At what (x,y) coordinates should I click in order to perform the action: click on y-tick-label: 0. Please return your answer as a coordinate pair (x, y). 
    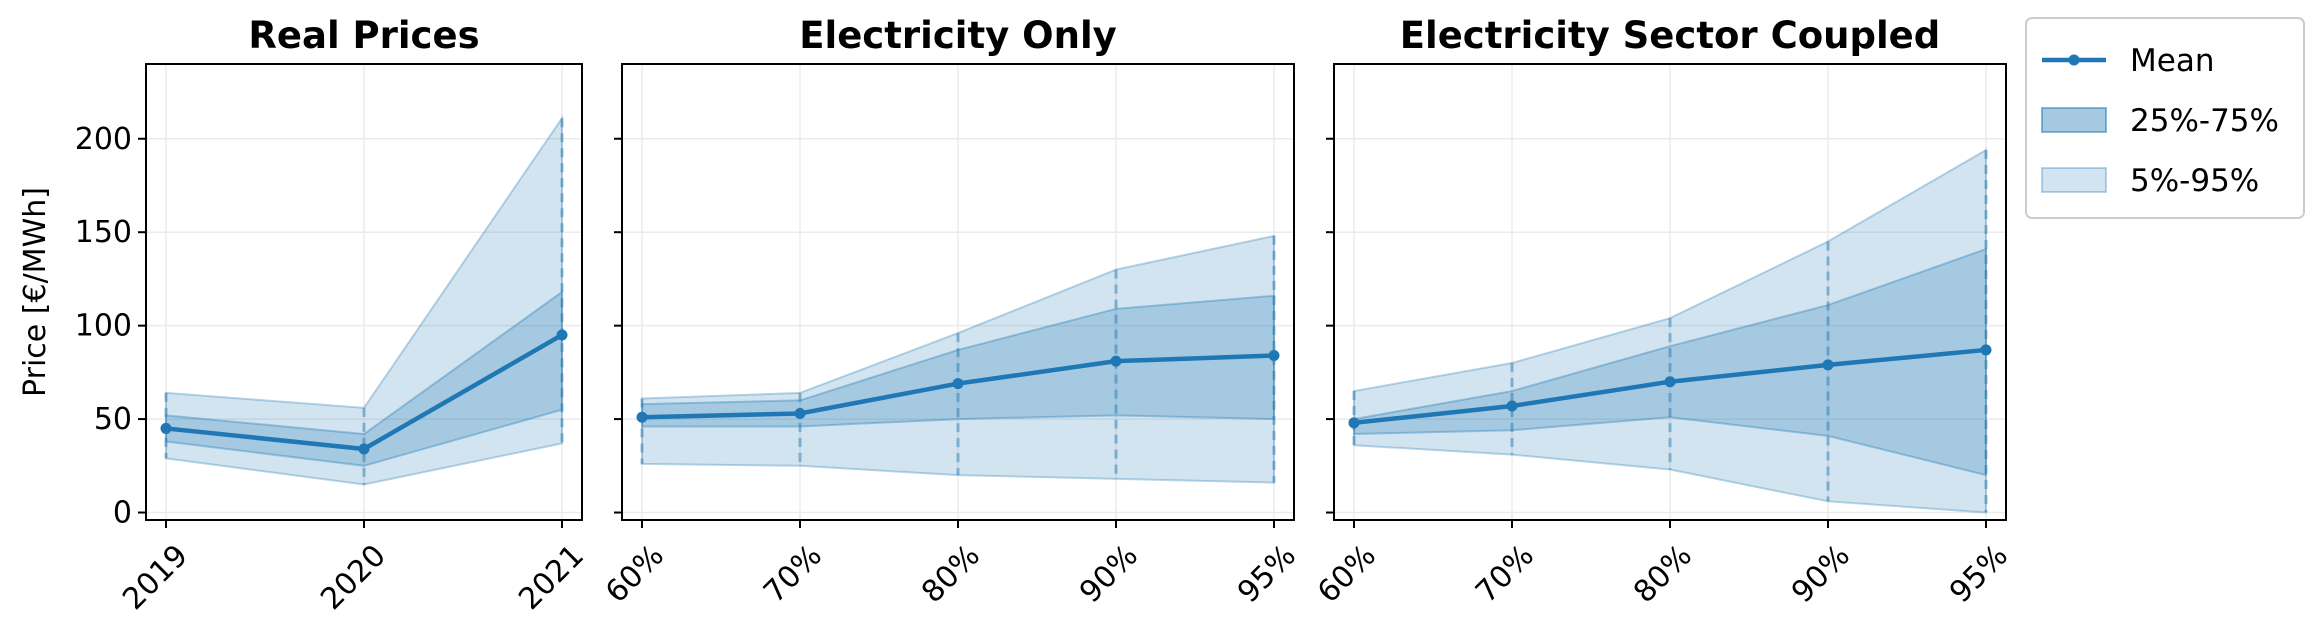
    Looking at the image, I should click on (122, 513).